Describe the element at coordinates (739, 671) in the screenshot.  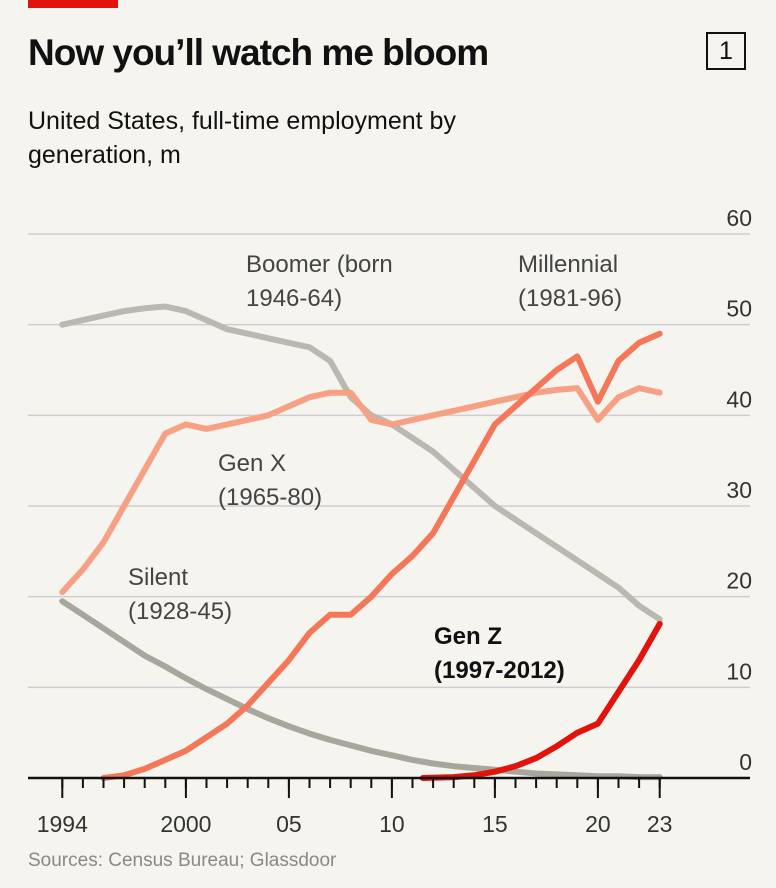
I see `y-tick-label: 10` at that location.